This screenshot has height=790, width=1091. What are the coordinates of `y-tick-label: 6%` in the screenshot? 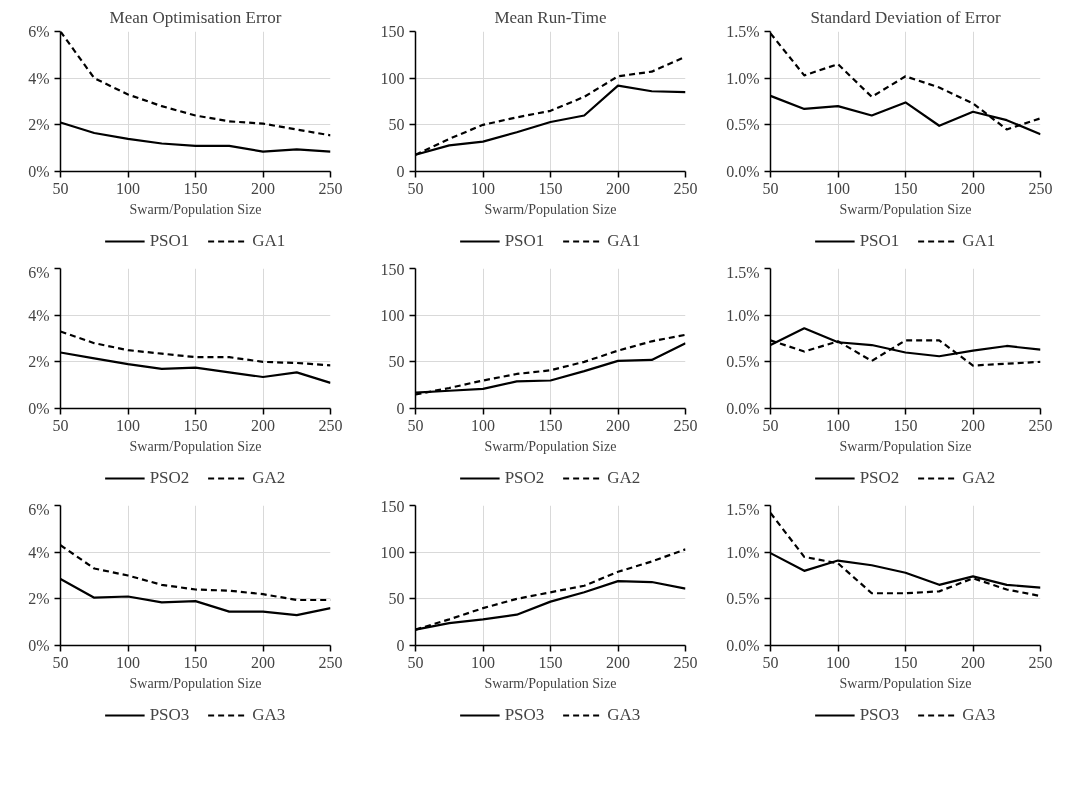 It's located at (39, 272).